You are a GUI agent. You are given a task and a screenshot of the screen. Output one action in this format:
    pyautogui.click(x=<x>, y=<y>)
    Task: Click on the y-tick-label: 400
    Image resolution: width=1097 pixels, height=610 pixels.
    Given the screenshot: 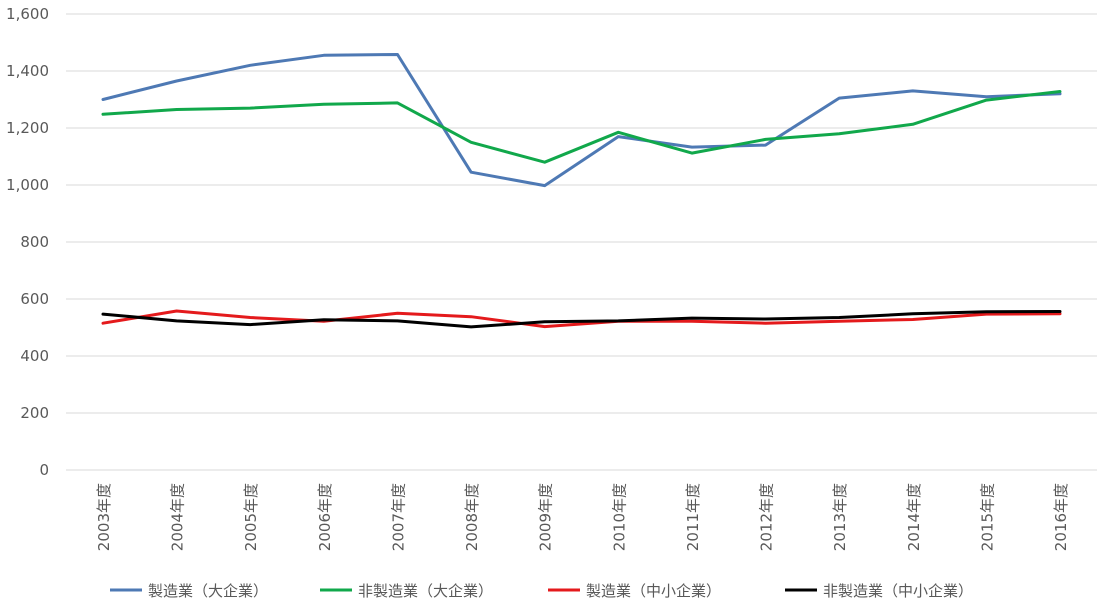 What is the action you would take?
    pyautogui.click(x=34, y=356)
    